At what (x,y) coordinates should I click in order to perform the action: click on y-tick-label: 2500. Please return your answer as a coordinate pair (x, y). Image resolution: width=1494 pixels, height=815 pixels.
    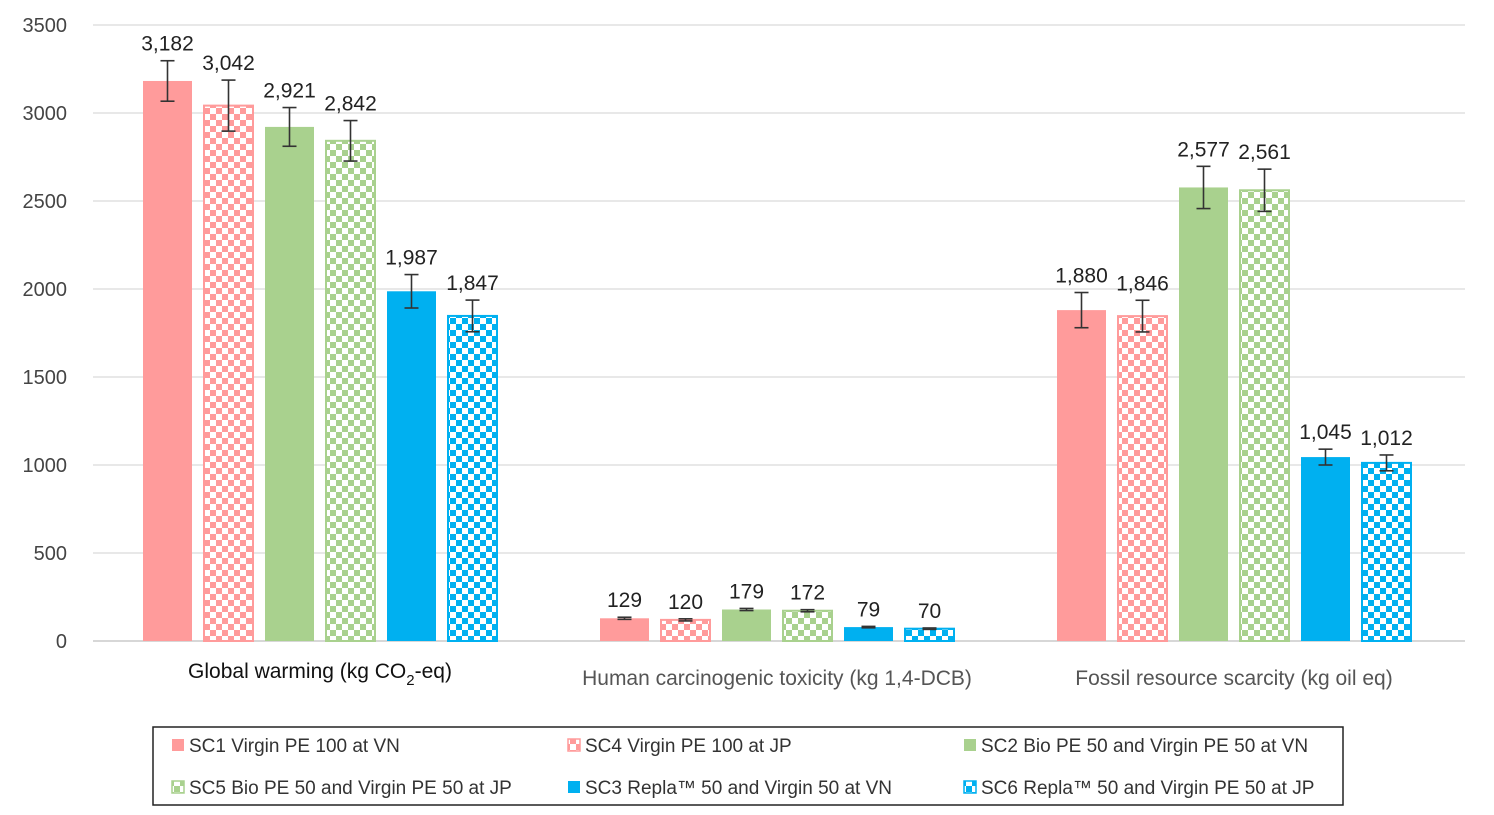
    Looking at the image, I should click on (45, 202).